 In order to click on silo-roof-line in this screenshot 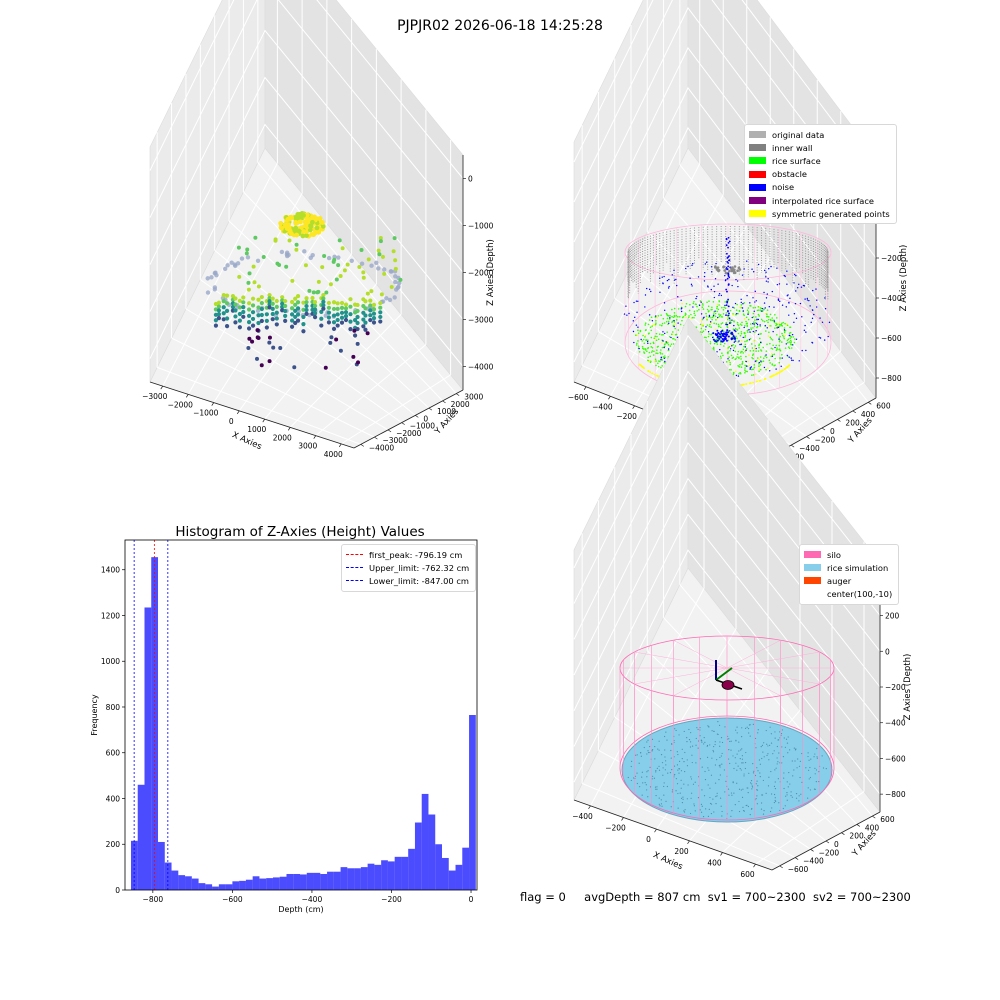, I will do `click(773, 676)`.